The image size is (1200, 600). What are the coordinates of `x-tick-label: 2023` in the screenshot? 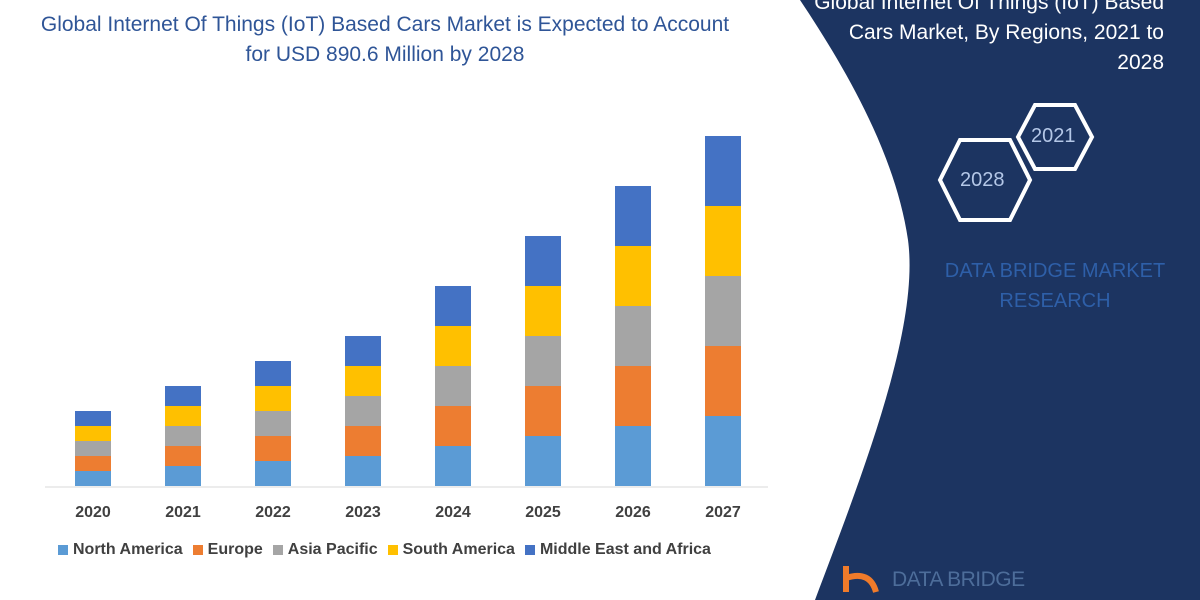 It's located at (363, 512).